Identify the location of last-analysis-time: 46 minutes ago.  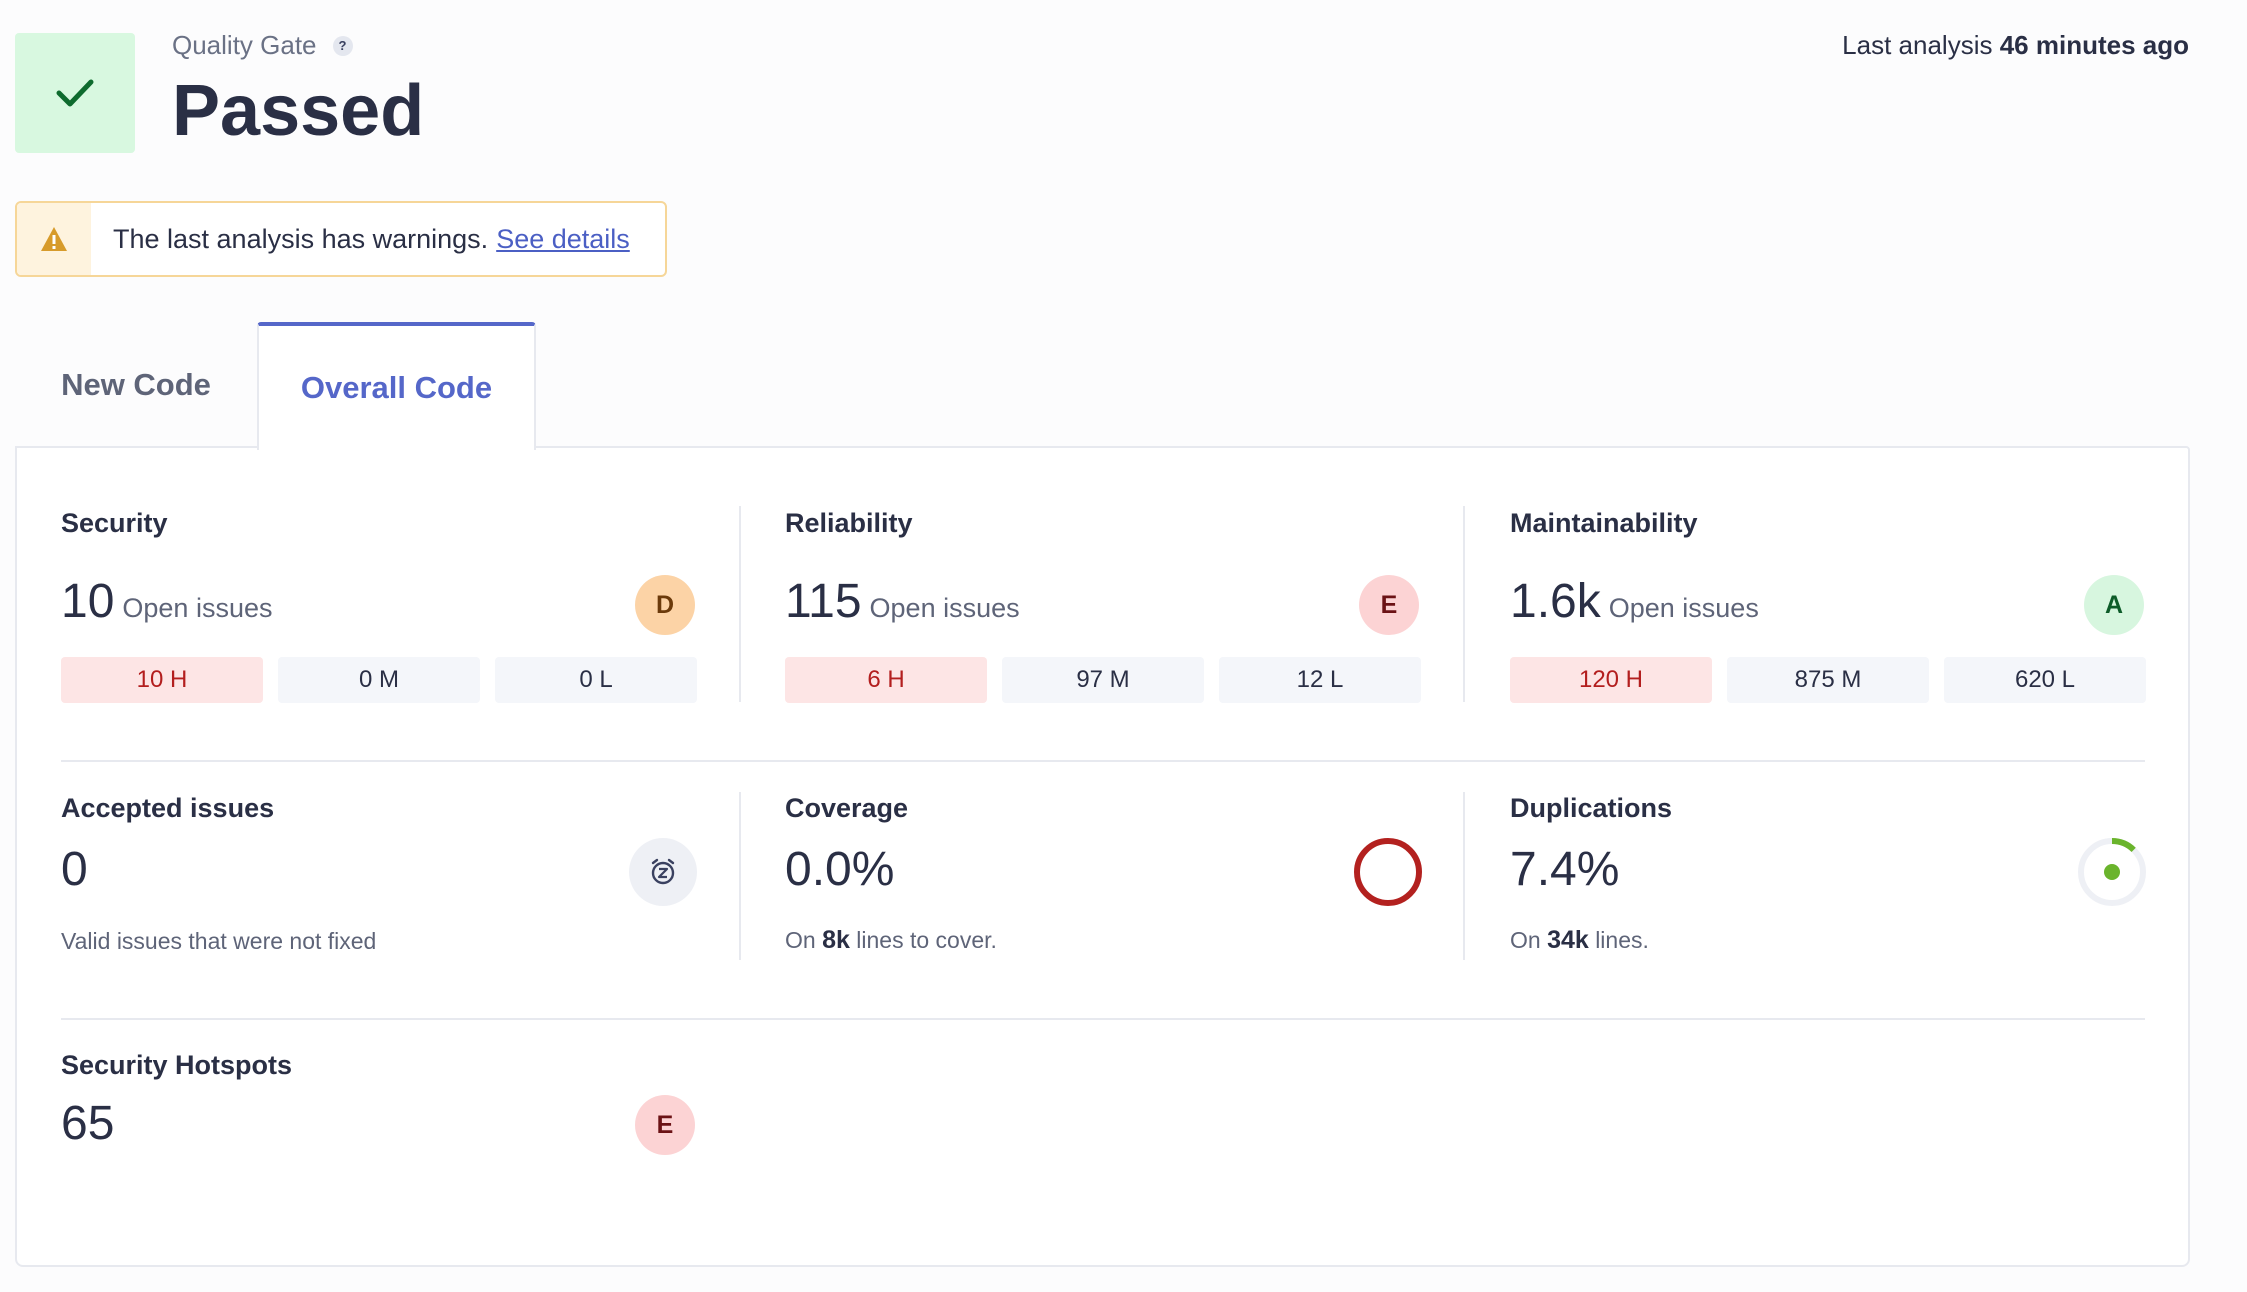
(2094, 45).